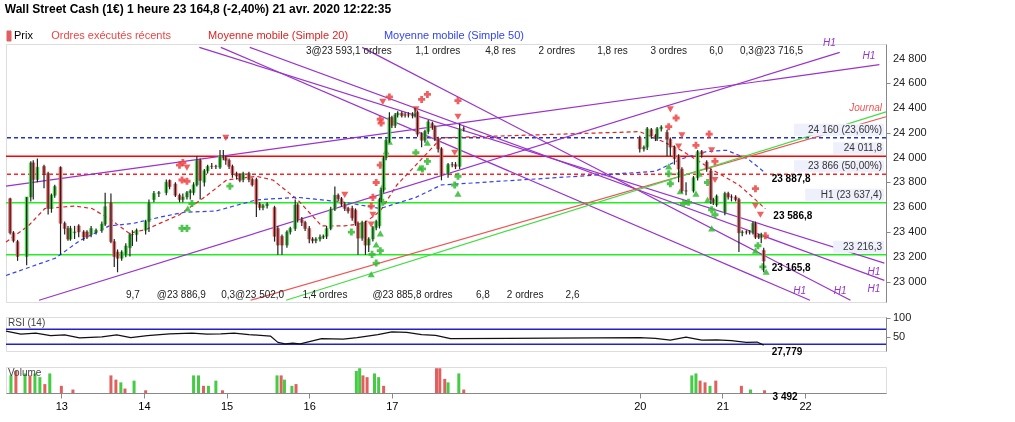 Image resolution: width=1015 pixels, height=422 pixels. What do you see at coordinates (785, 397) in the screenshot?
I see `annotation: 3 492` at bounding box center [785, 397].